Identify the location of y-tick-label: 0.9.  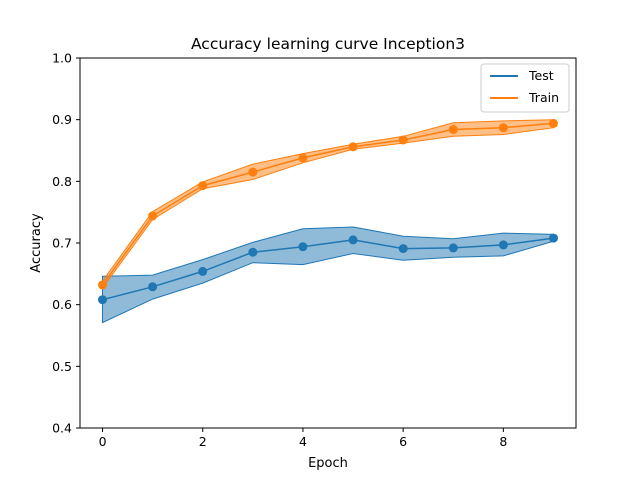
(62, 119).